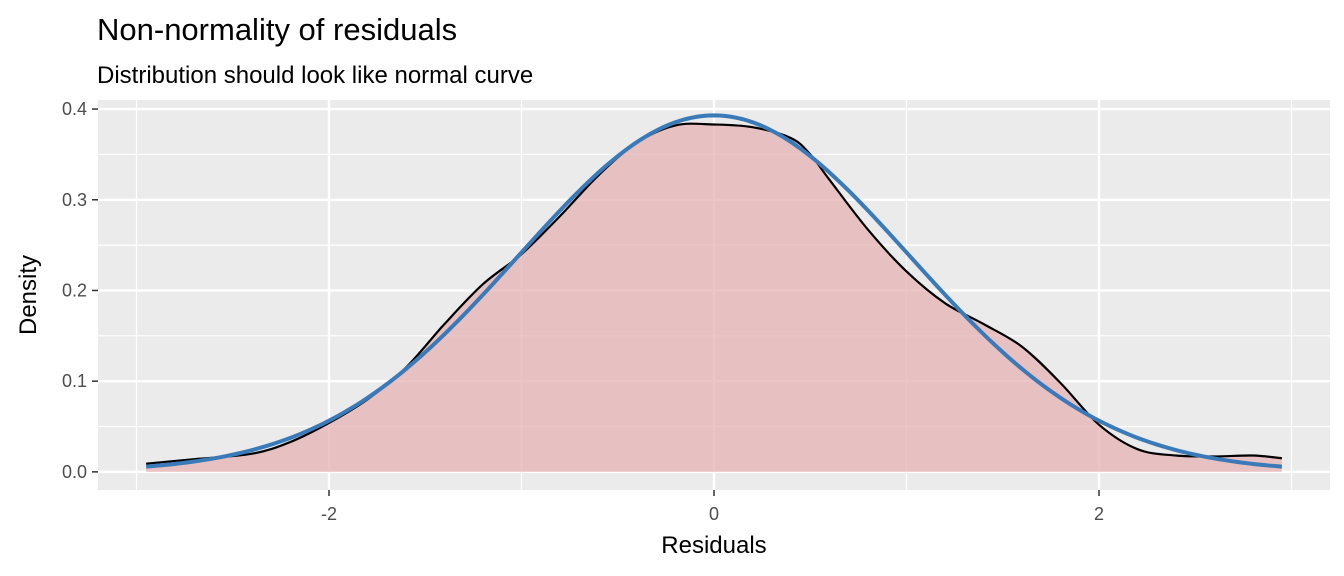 Image resolution: width=1344 pixels, height=576 pixels. Describe the element at coordinates (277, 29) in the screenshot. I see `chart-title: Non-normality of residuals` at that location.